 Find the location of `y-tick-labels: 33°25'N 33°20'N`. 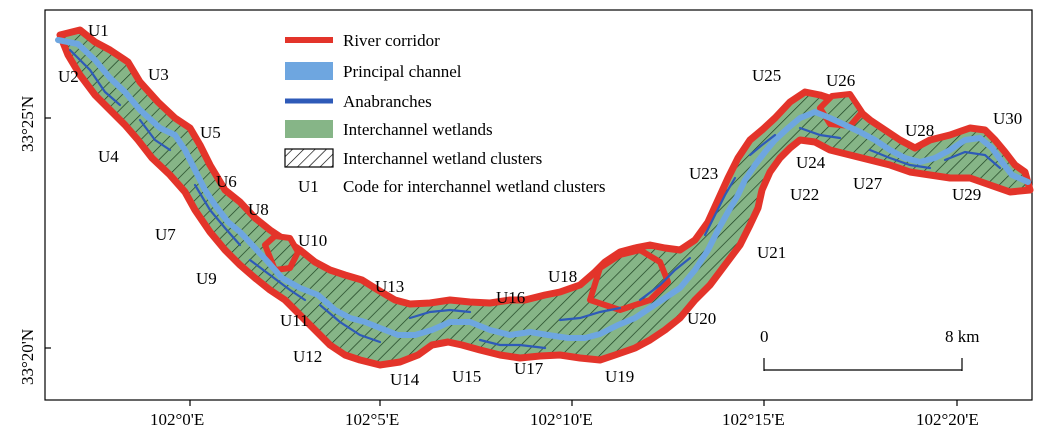

y-tick-labels: 33°25'N 33°20'N is located at coordinates (27, 240).